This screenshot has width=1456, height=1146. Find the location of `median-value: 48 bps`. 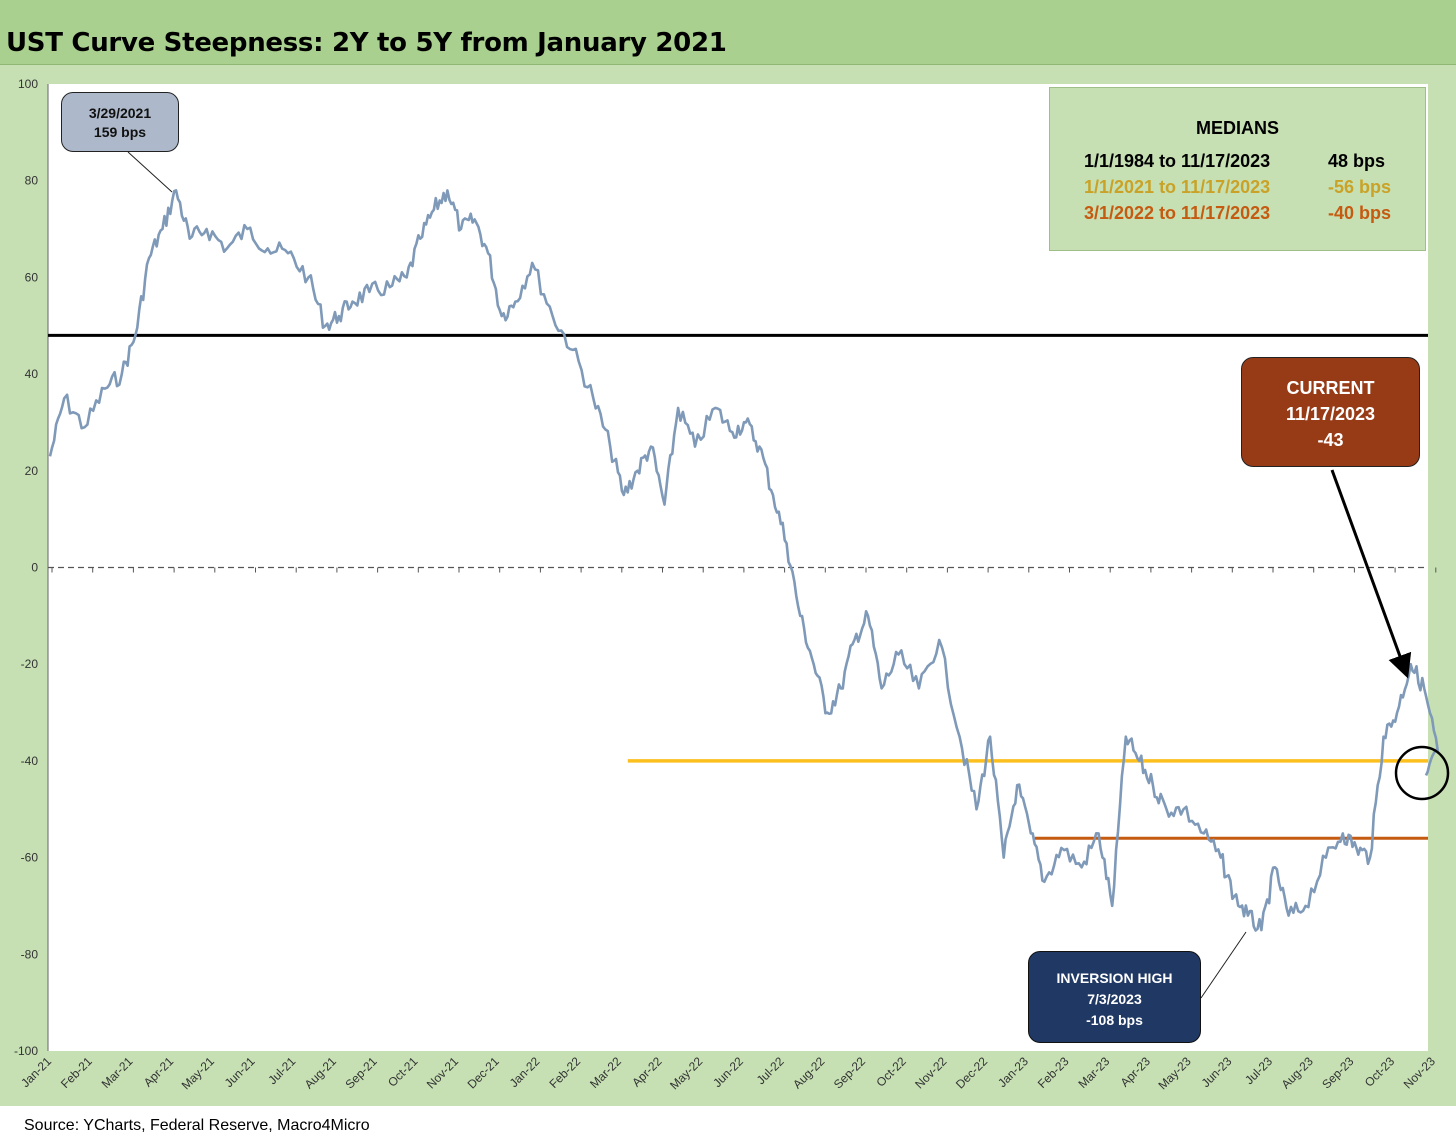

median-value: 48 bps is located at coordinates (1357, 161).